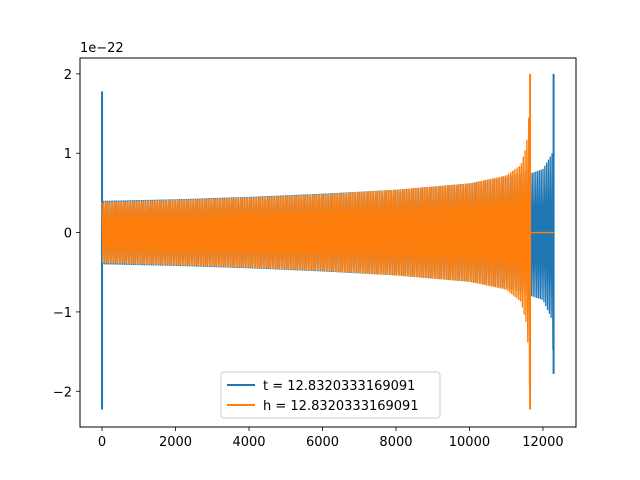 This screenshot has width=640, height=480. What do you see at coordinates (102, 48) in the screenshot?
I see `y-offset-label: 1e−22` at bounding box center [102, 48].